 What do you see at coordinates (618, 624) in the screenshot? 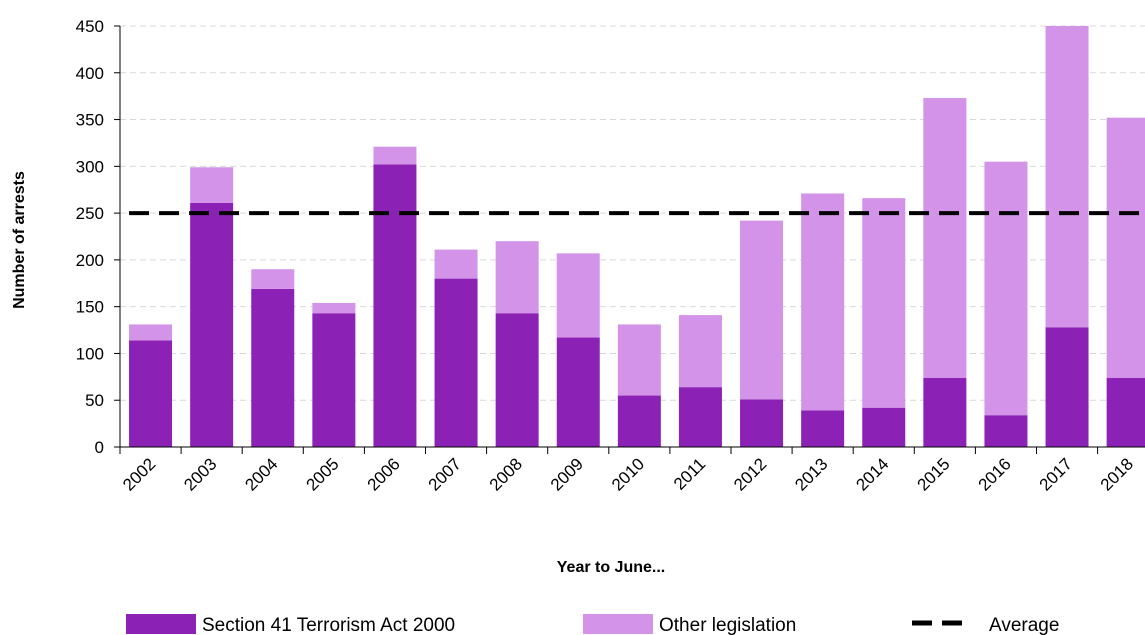
I see `legend-swatch-other-legislation` at bounding box center [618, 624].